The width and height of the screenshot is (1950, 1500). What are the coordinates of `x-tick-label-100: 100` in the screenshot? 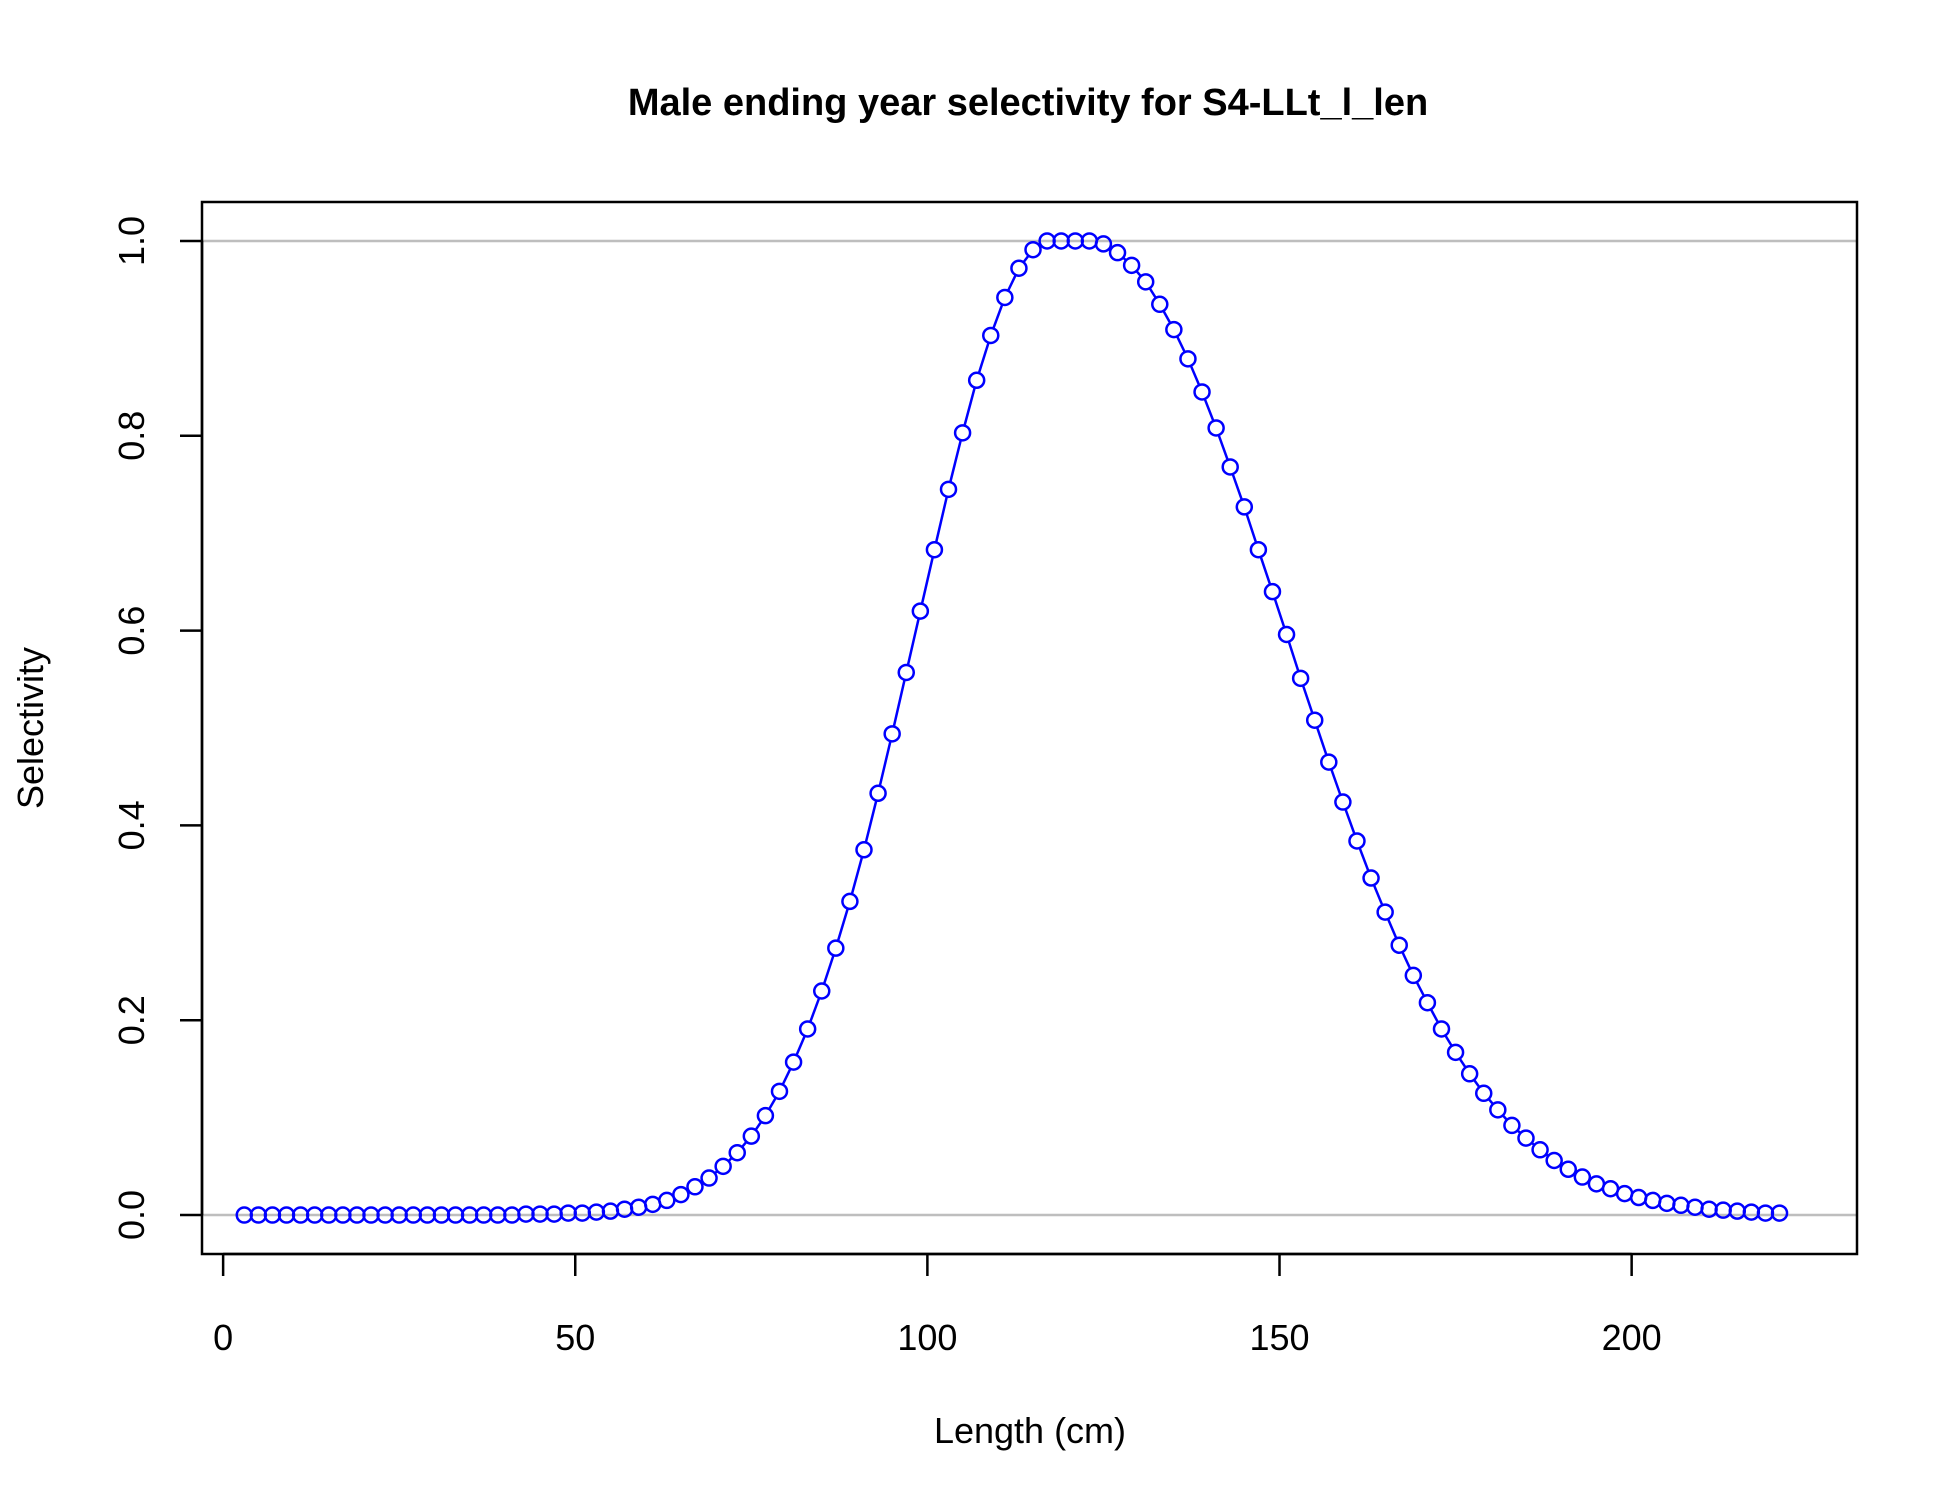 It's located at (927, 1337).